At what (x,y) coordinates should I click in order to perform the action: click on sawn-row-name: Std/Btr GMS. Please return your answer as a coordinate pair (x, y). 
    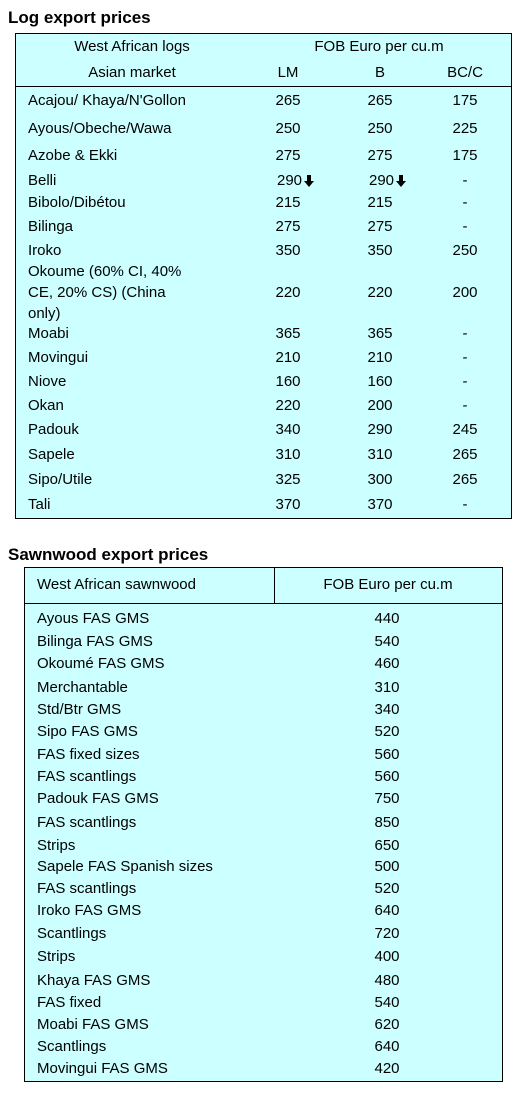
    Looking at the image, I should click on (79, 709).